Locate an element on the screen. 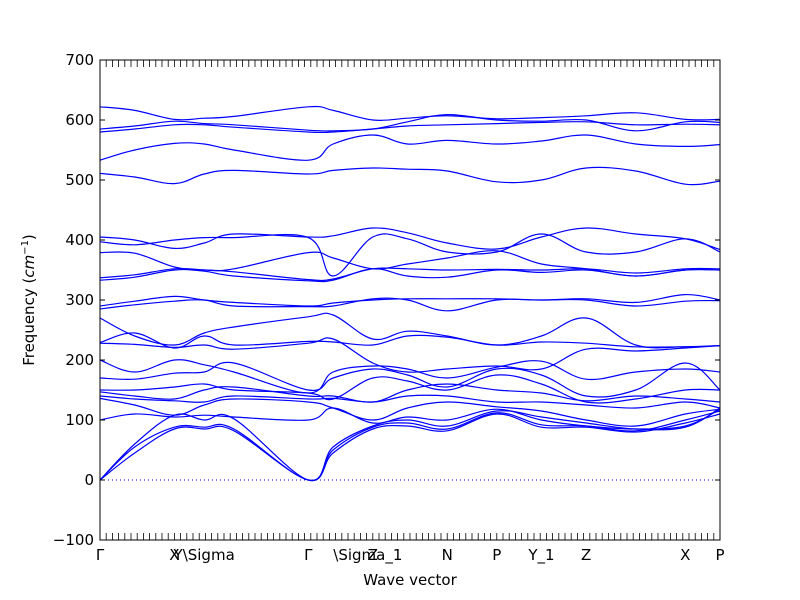  y-tick-label: 600 is located at coordinates (79, 120).